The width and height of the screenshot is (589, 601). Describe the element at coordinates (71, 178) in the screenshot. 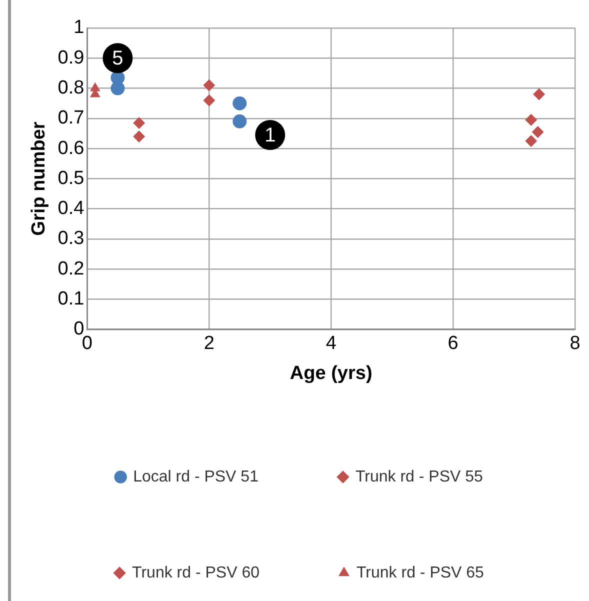

I see `y-tick-label: 0.5` at that location.